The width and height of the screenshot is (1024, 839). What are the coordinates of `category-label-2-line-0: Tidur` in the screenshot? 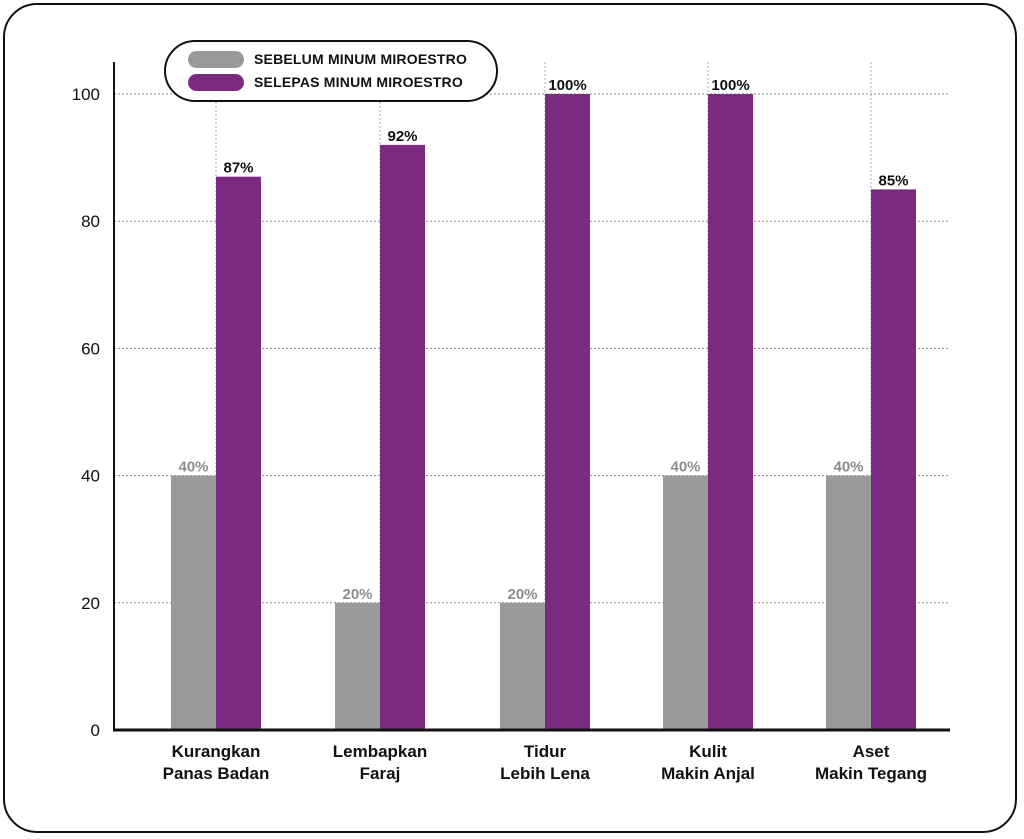 It's located at (545, 751).